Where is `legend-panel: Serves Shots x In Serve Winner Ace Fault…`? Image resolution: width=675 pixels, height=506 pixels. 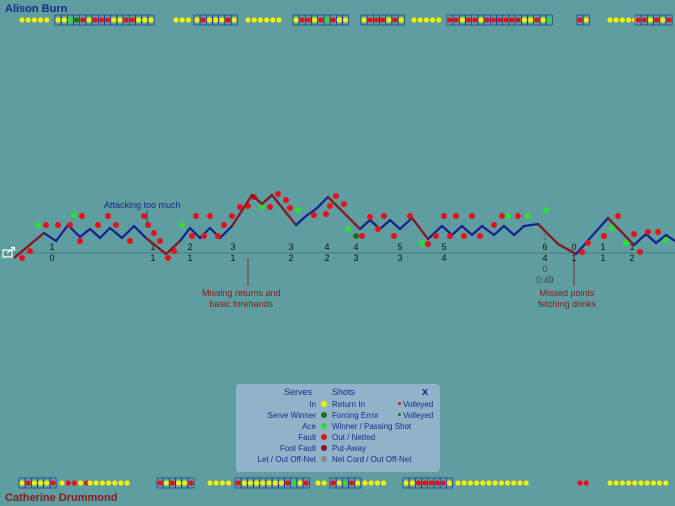
legend-panel: Serves Shots x In Serve Winner Ace Fault… is located at coordinates (338, 428).